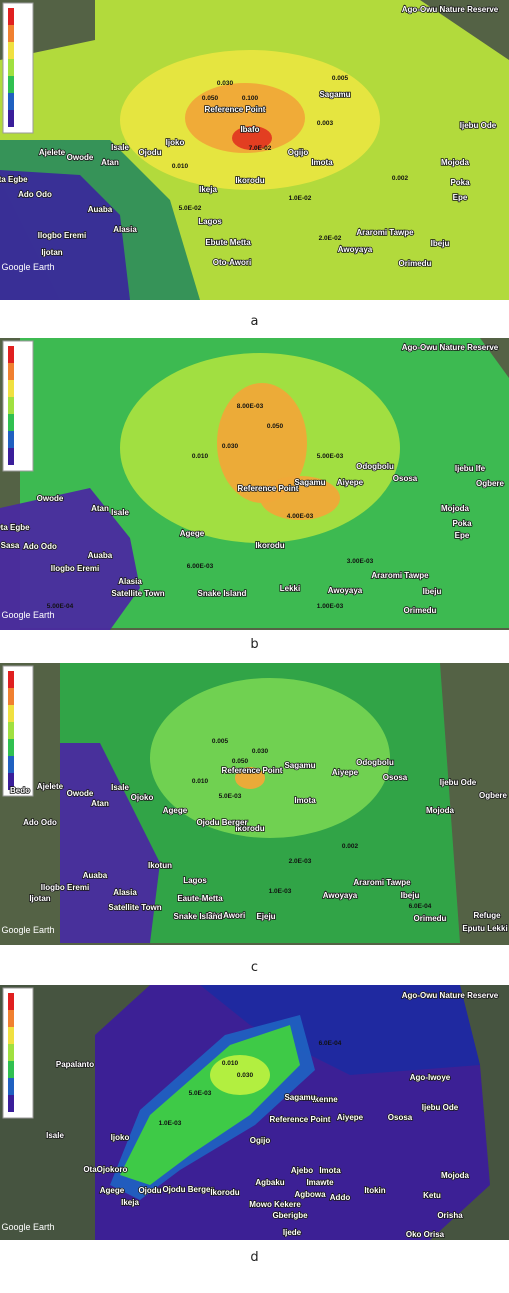  What do you see at coordinates (90, 1169) in the screenshot?
I see `place-label: Ota` at bounding box center [90, 1169].